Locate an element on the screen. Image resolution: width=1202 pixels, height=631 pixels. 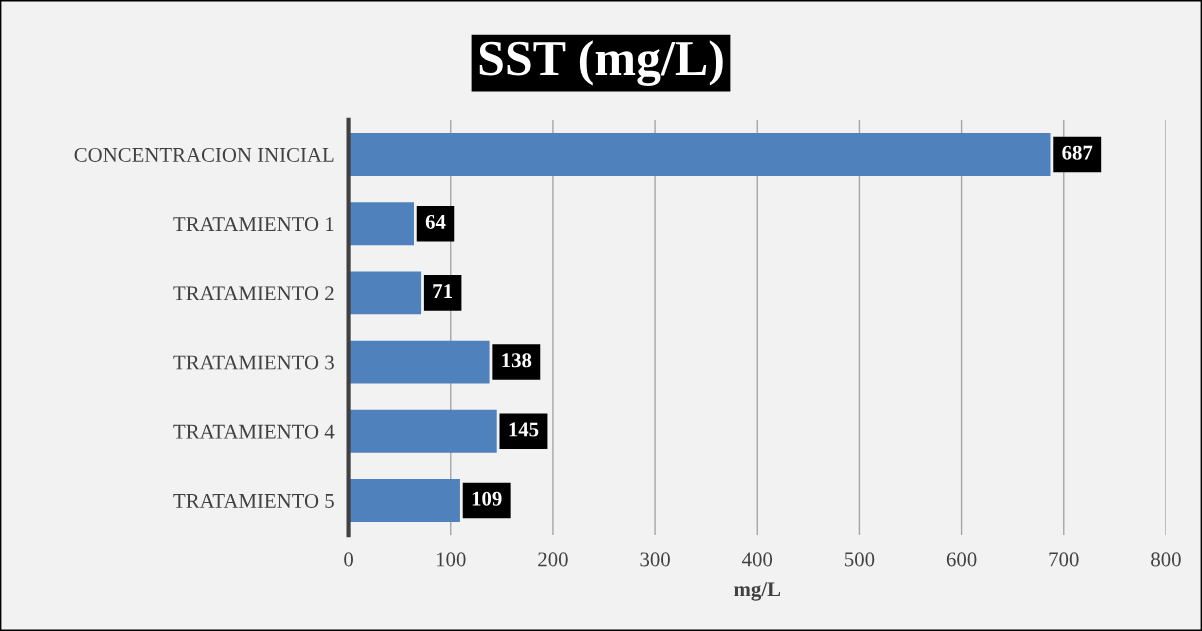
x-tick-label: 0 is located at coordinates (348, 559).